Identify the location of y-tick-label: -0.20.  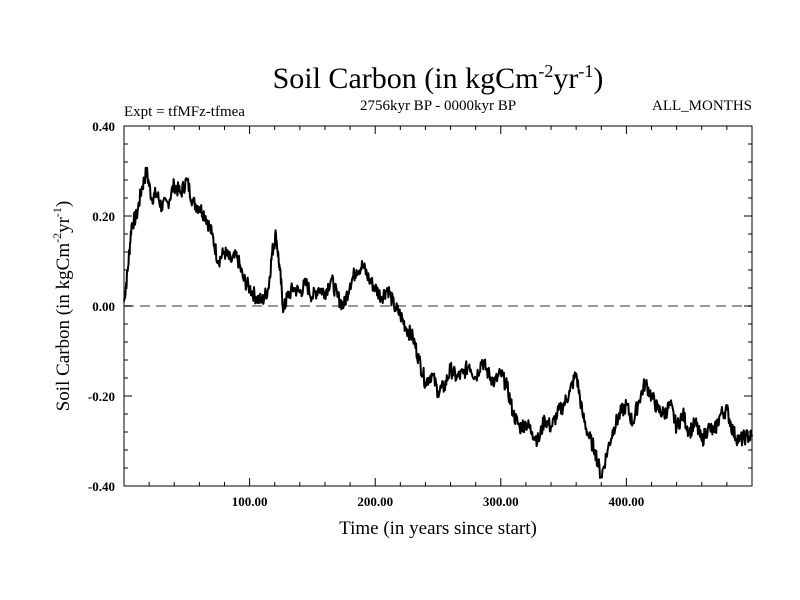
(101, 396).